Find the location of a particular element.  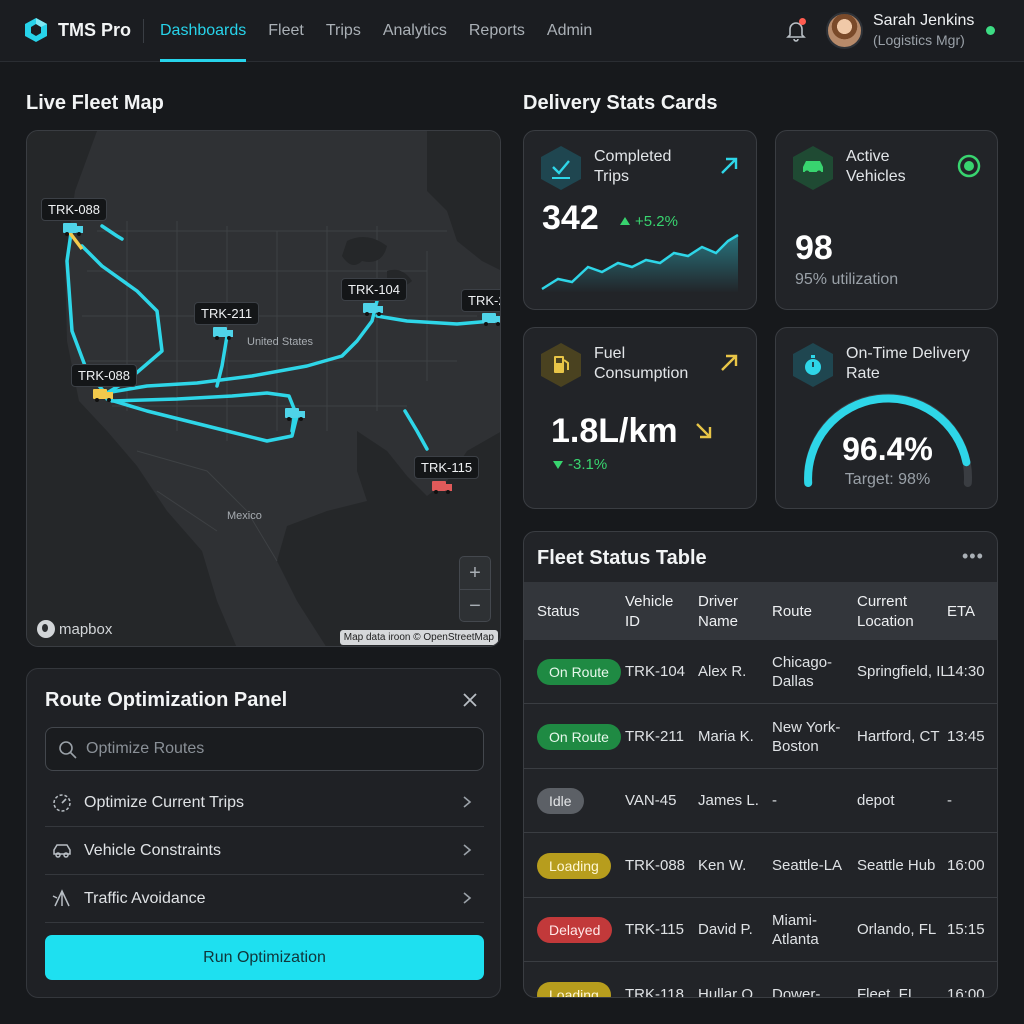

on-time-gauge is located at coordinates (888, 440).